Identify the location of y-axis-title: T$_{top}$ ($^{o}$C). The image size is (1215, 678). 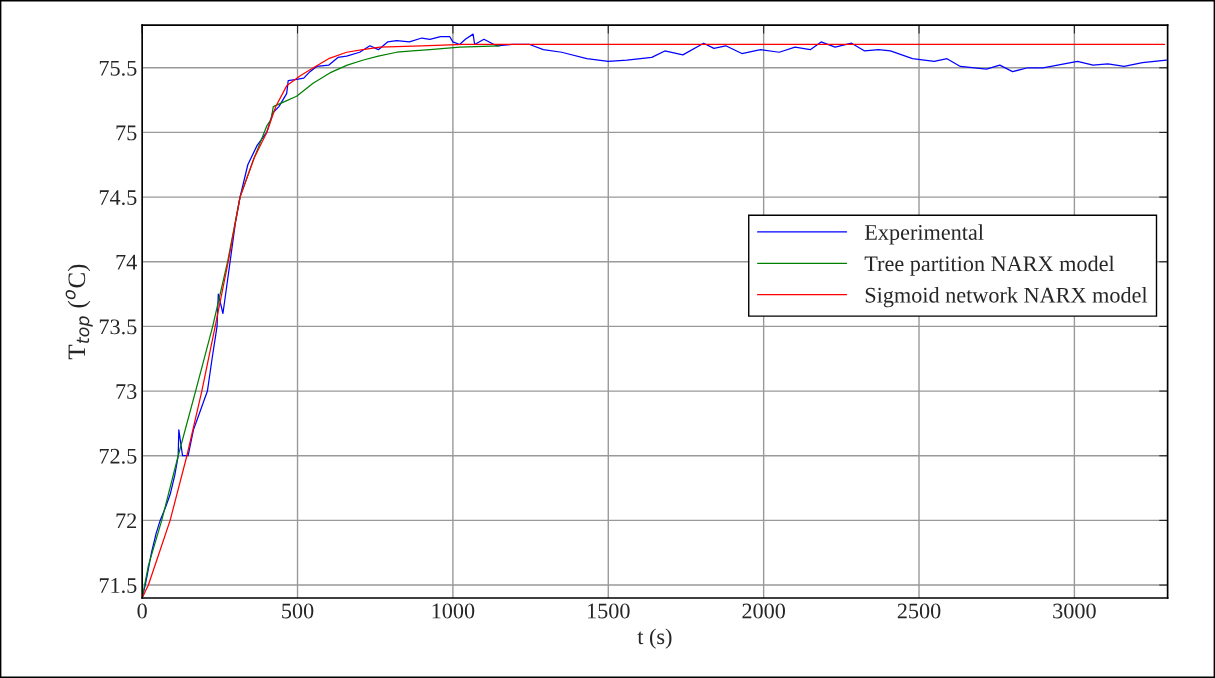
(79, 312).